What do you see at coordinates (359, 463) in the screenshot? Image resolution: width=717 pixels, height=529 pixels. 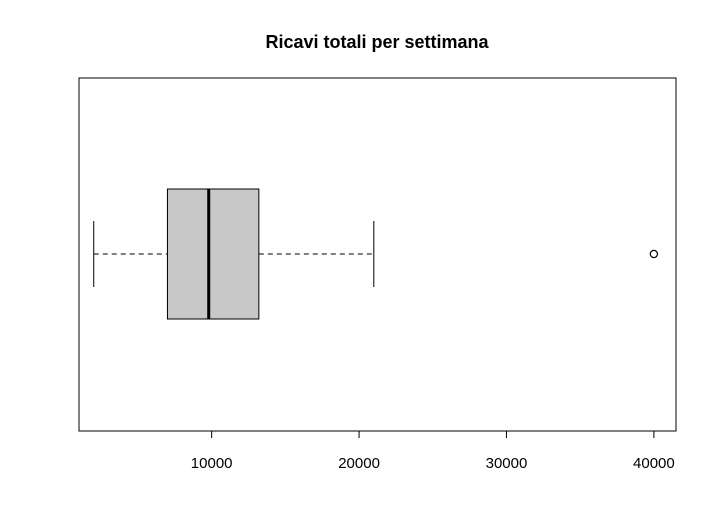 I see `x-tick-label: 20000` at bounding box center [359, 463].